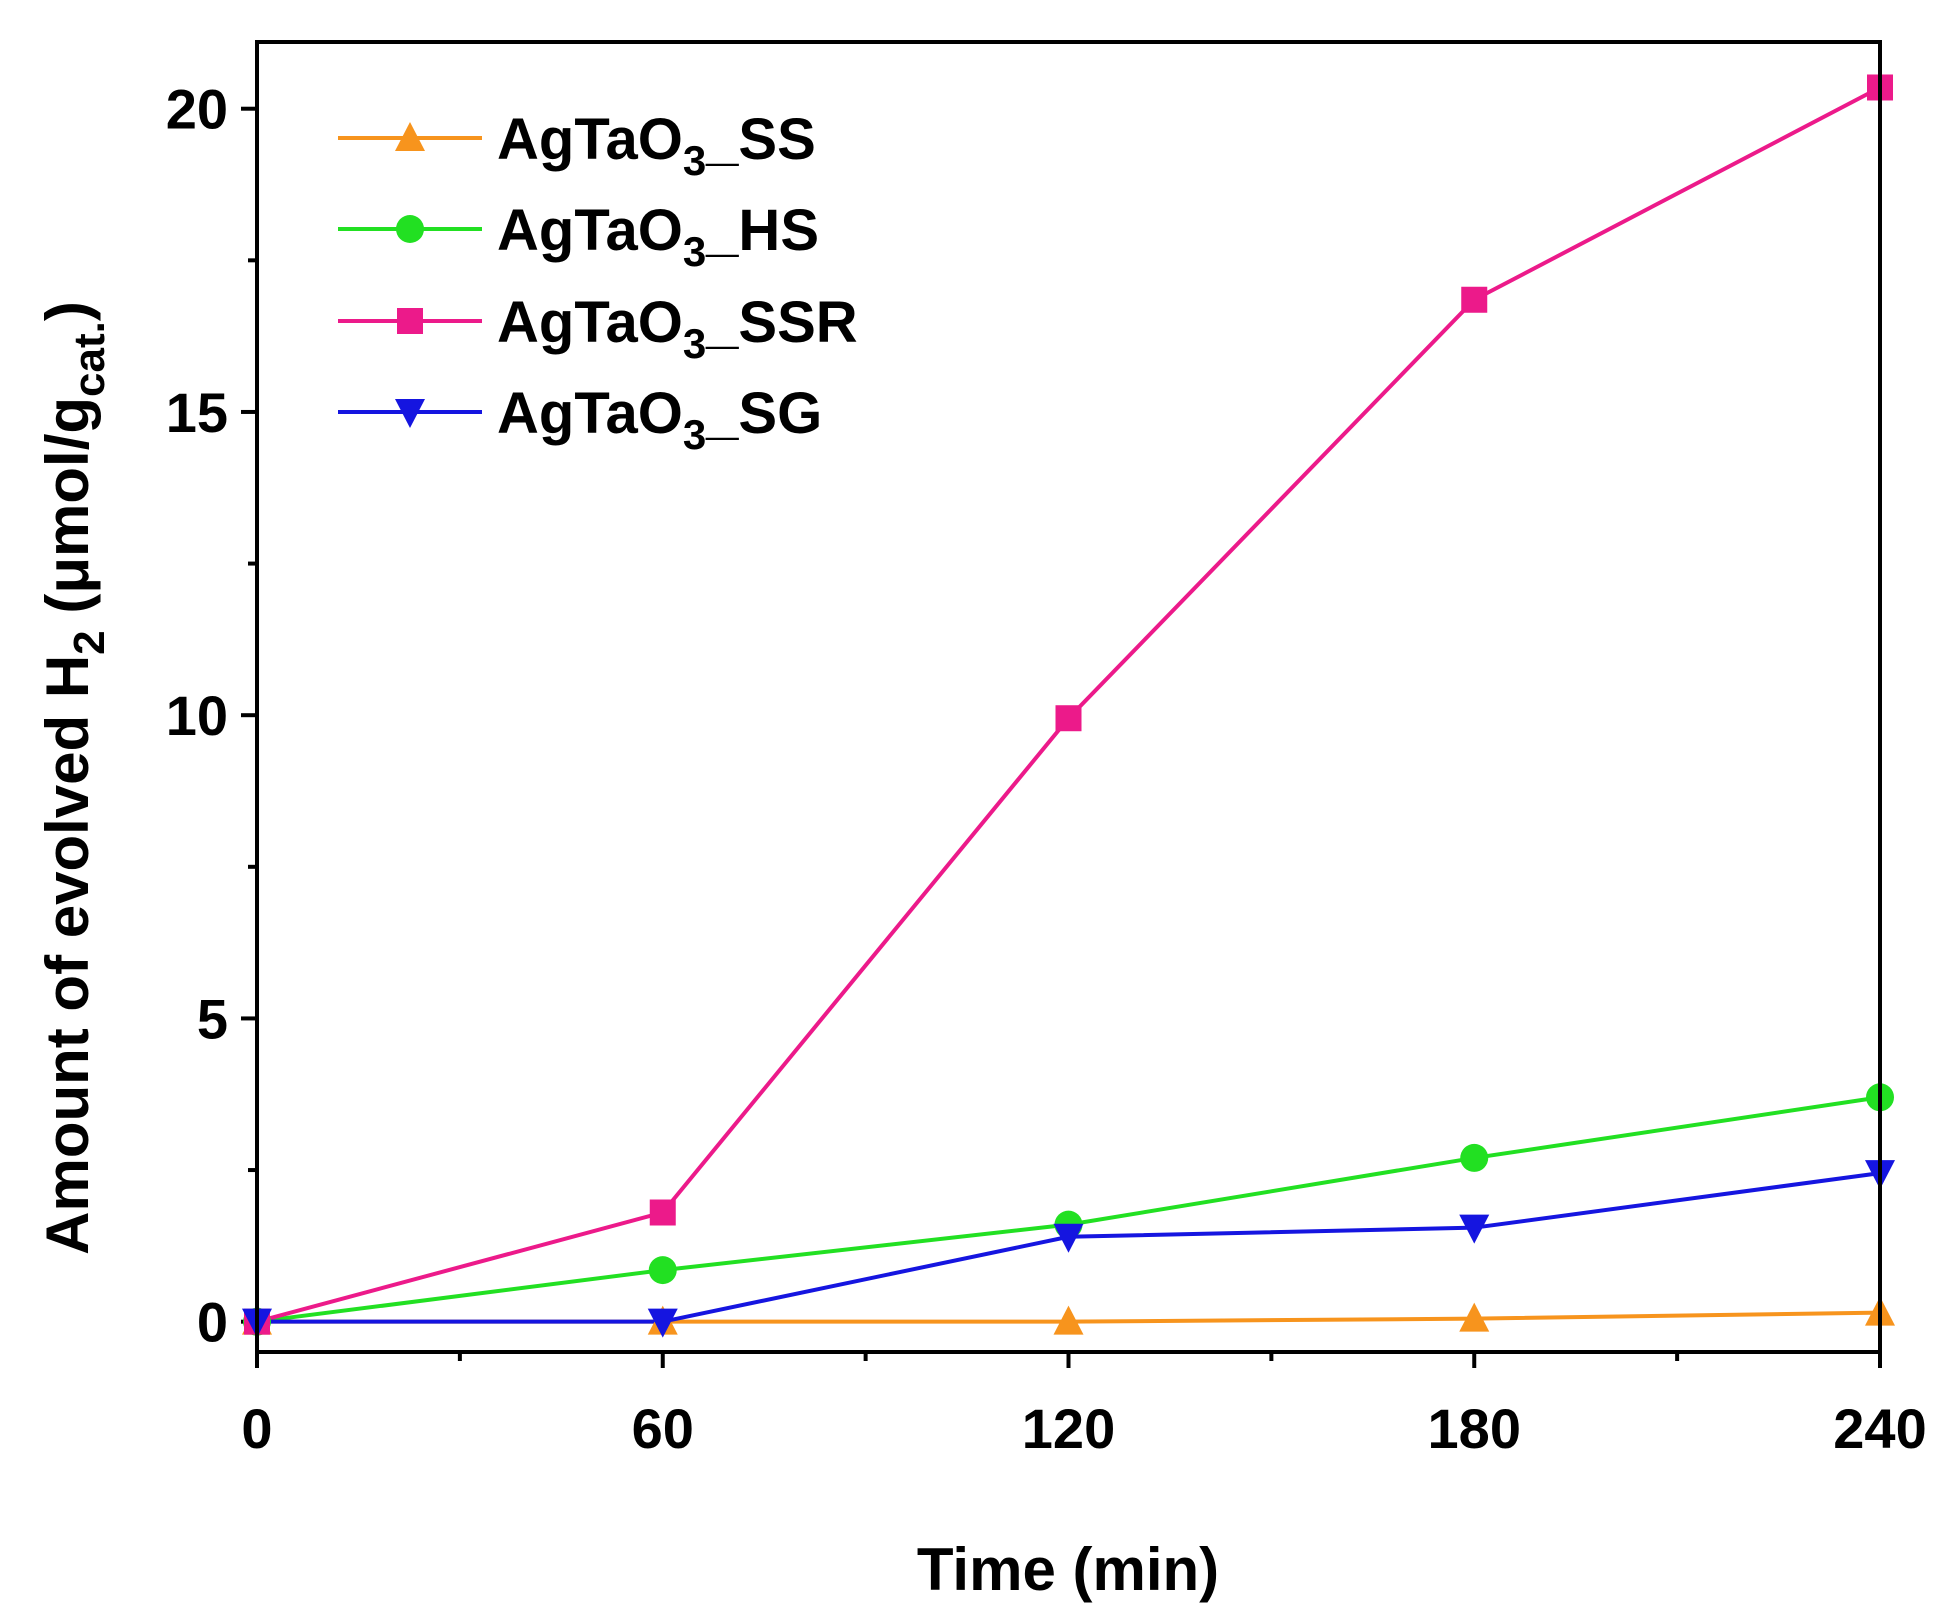  Describe the element at coordinates (89, 359) in the screenshot. I see `y-axis-title-unit-sub: cat.` at that location.